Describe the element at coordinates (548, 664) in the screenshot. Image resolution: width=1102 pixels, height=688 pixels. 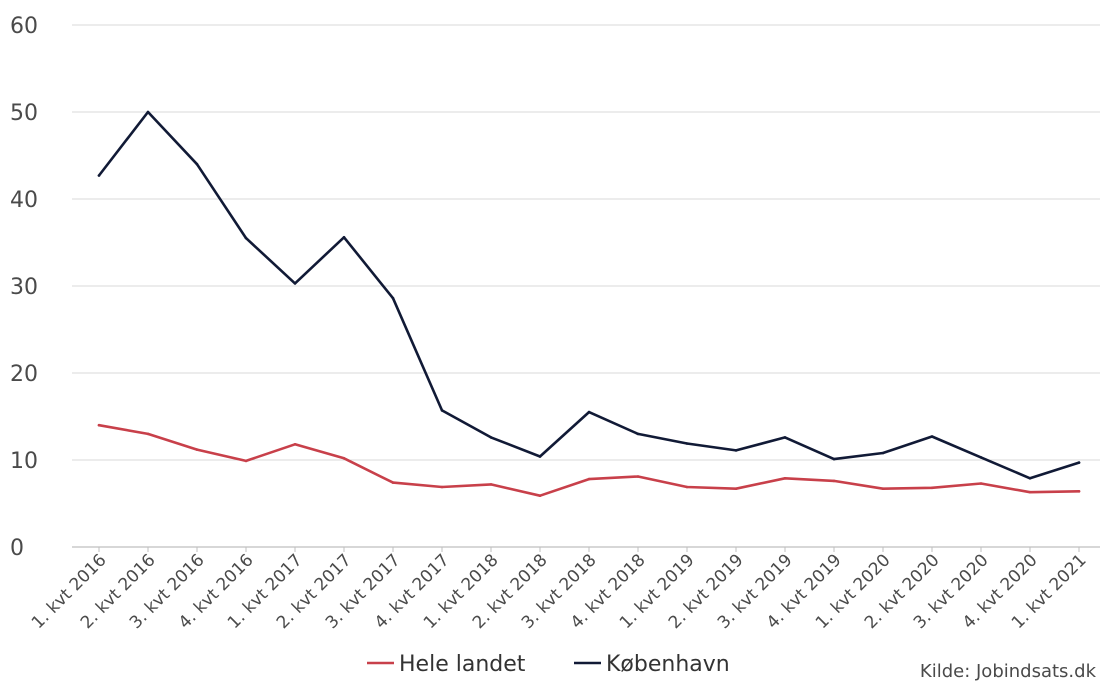
I see `legend: Hele landet København` at that location.